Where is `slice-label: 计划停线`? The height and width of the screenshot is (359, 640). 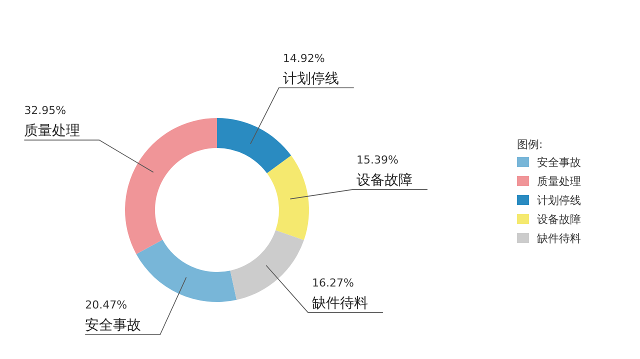
slice-label: 计划停线 is located at coordinates (310, 78).